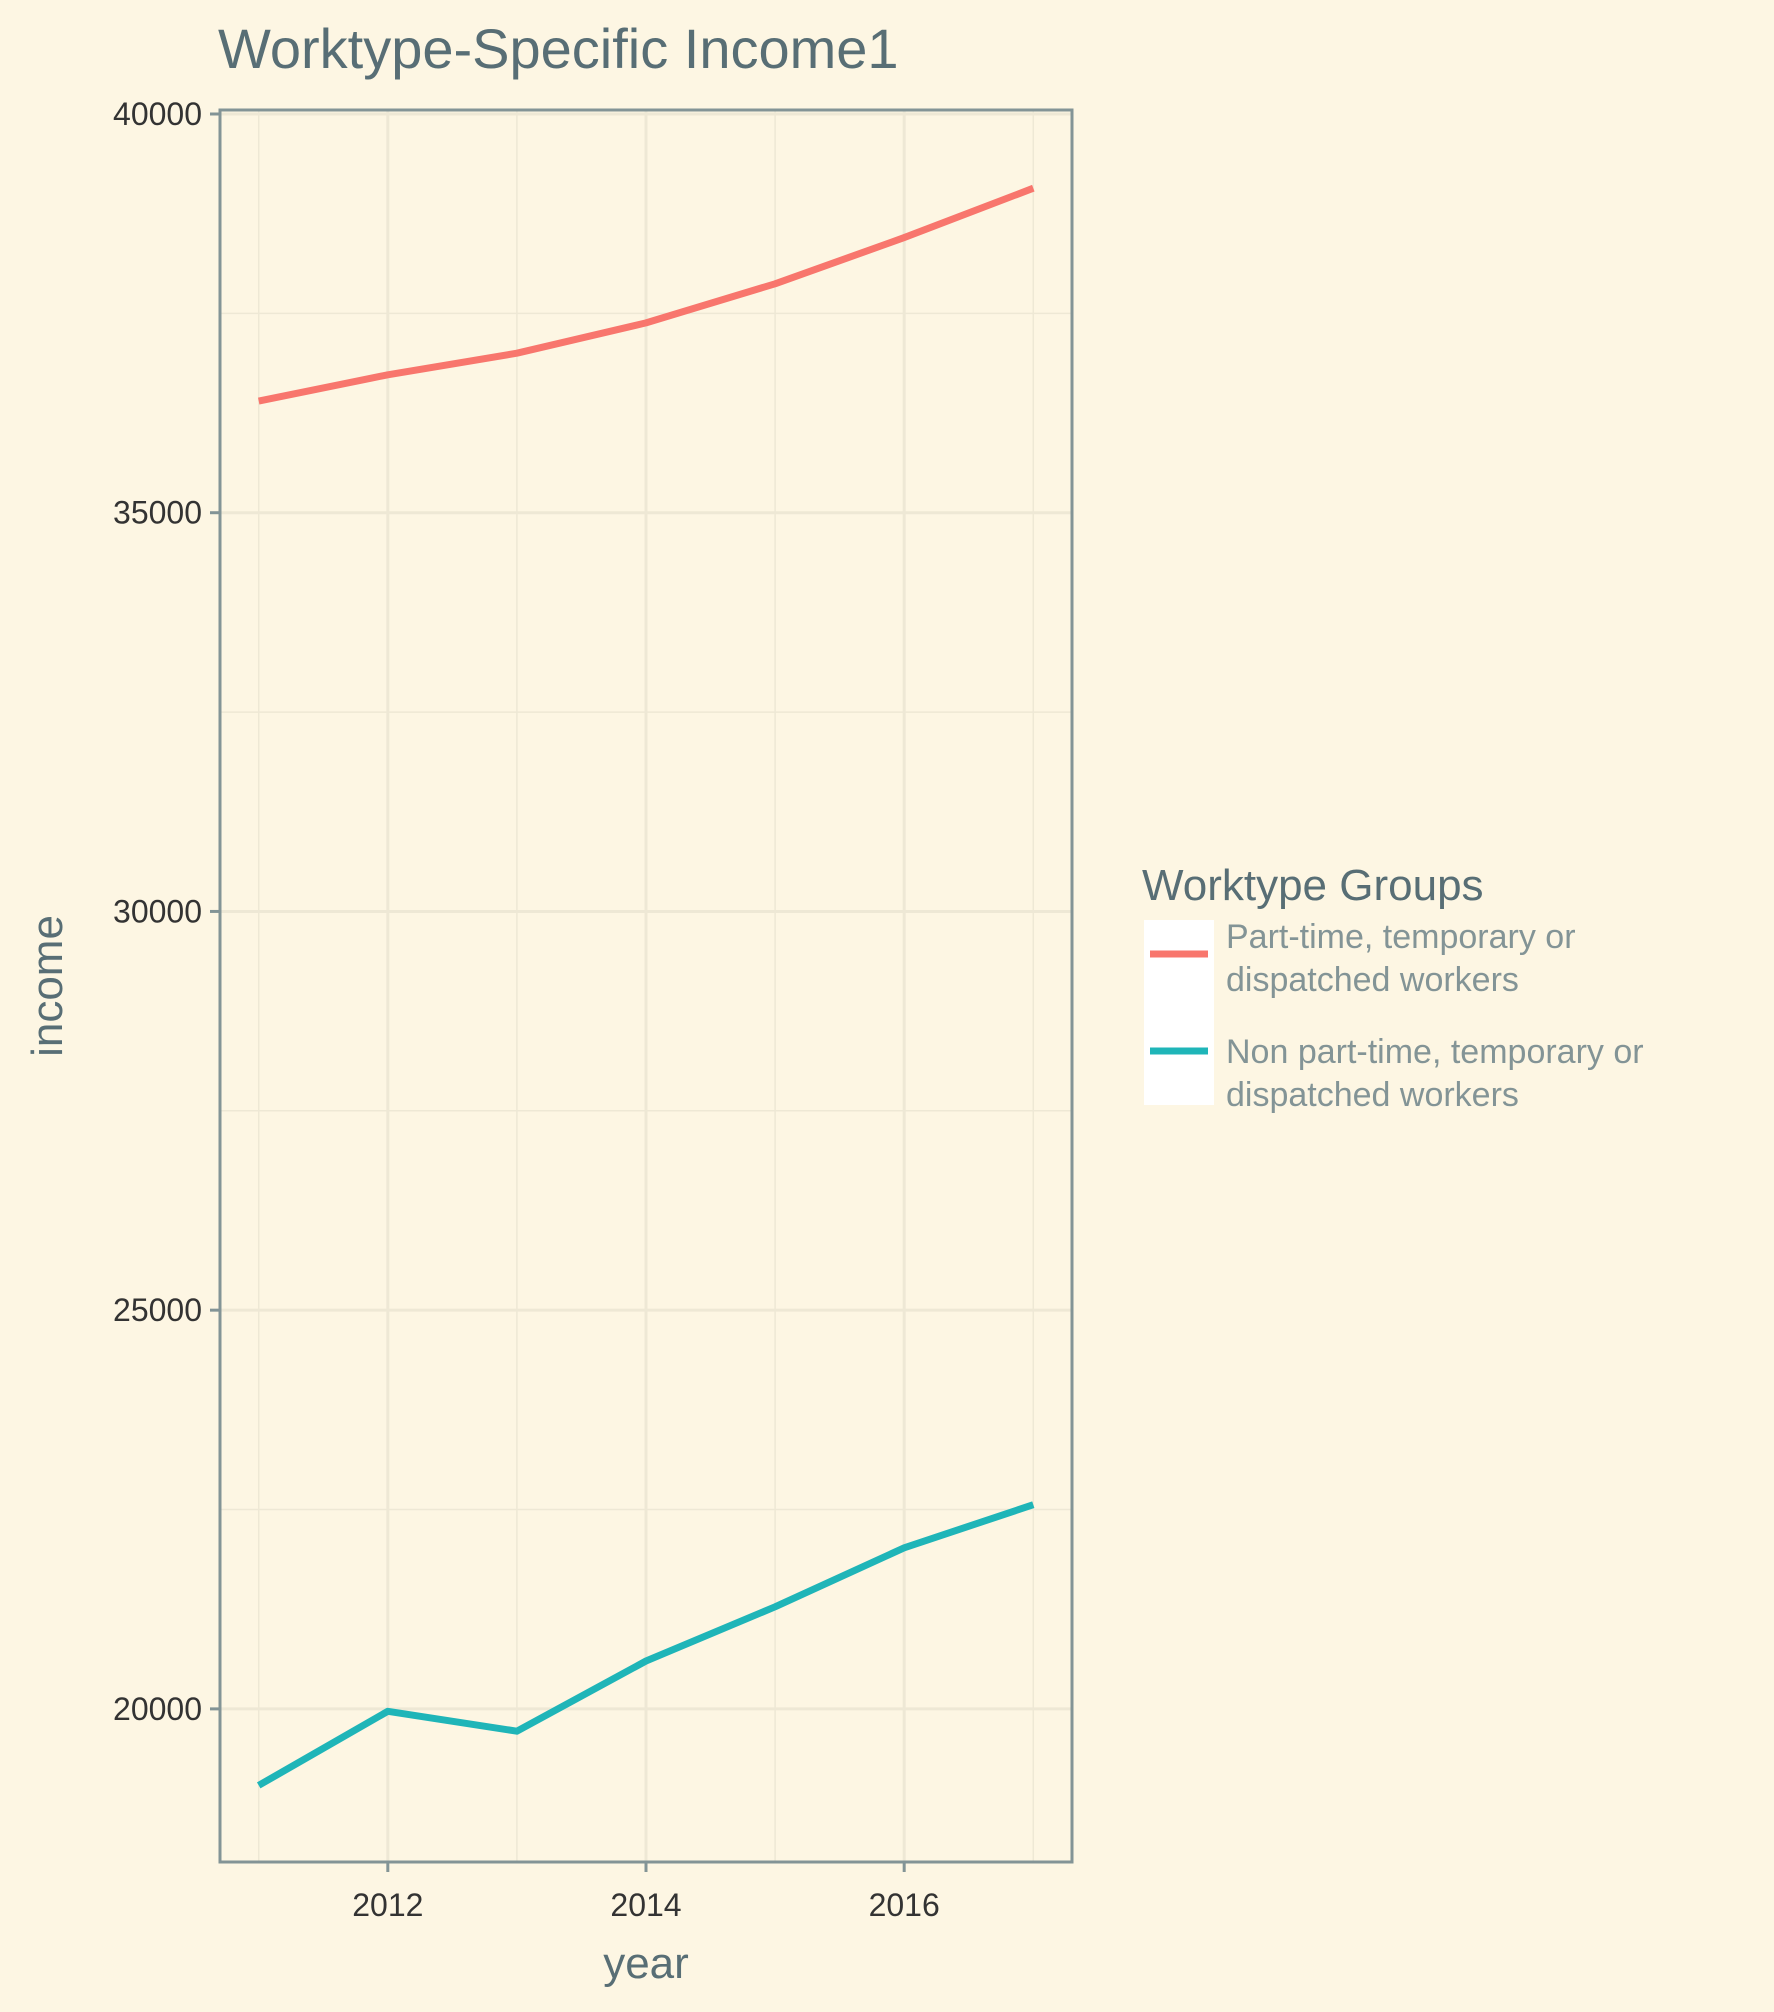 The image size is (1774, 2012). What do you see at coordinates (646, 294) in the screenshot?
I see `series-line-part-time` at bounding box center [646, 294].